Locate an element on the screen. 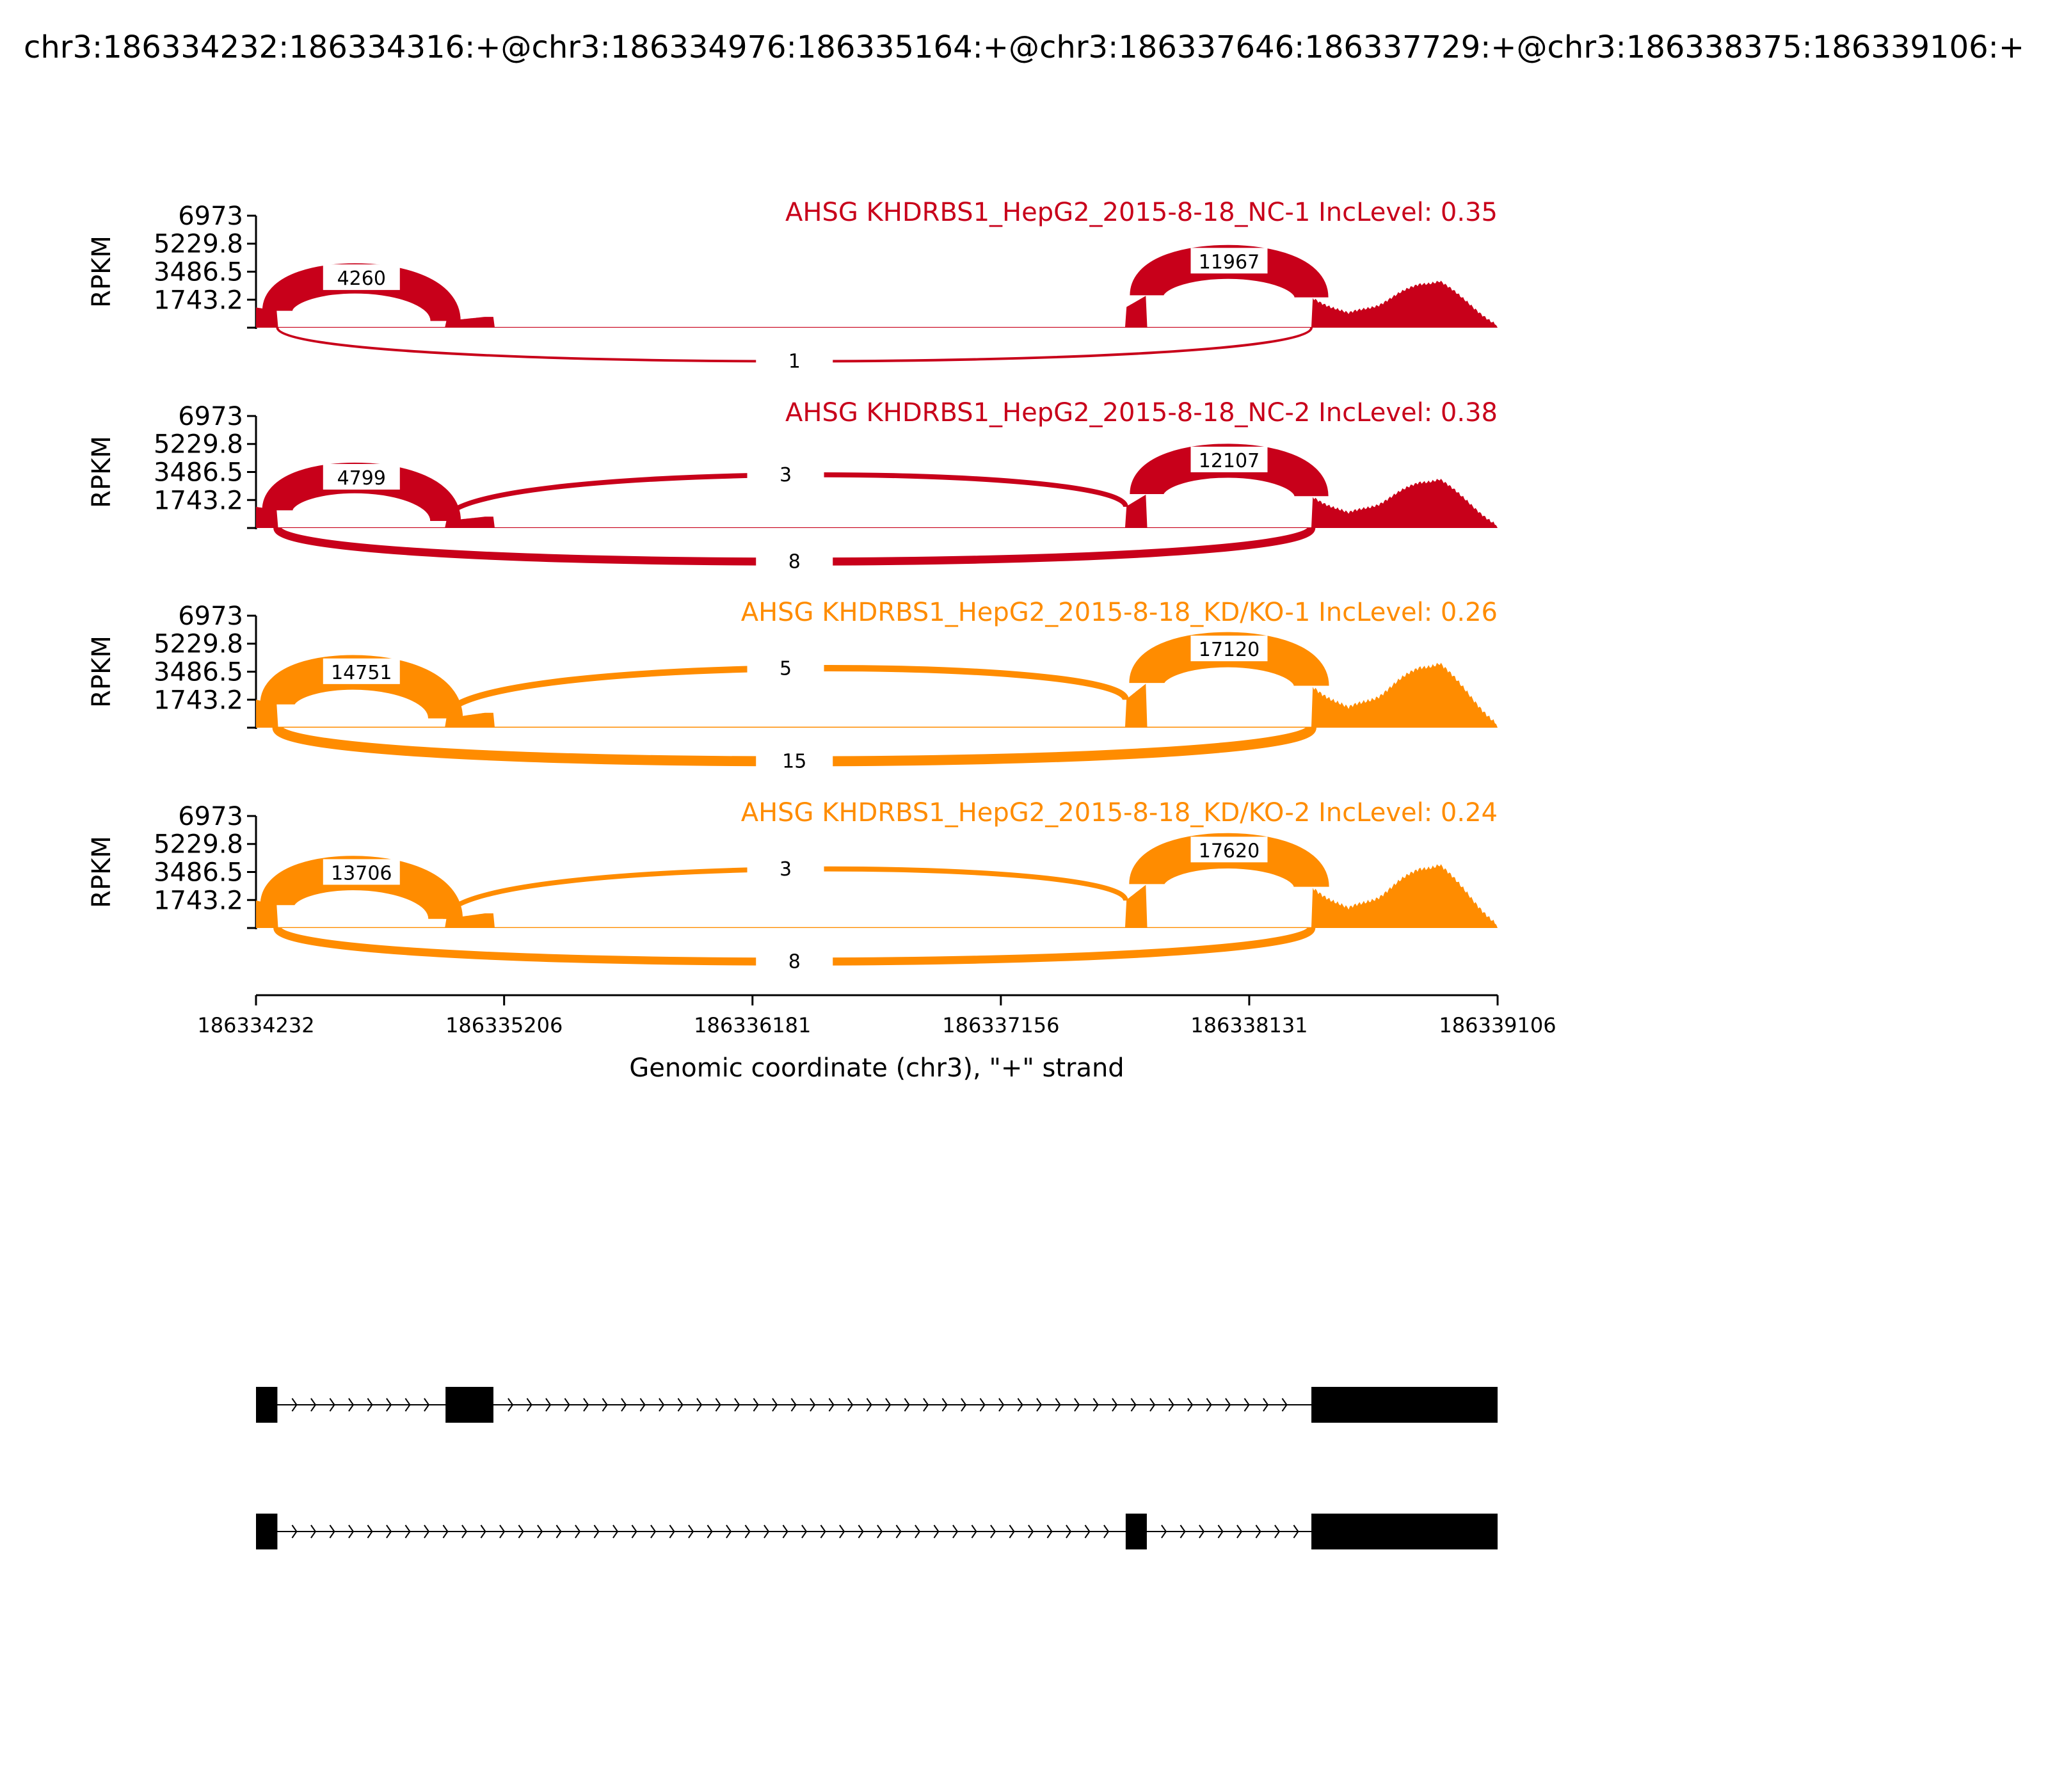 The width and height of the screenshot is (2048, 1792). x-axis-label: Genomic coordinate (chr3), "+" strand is located at coordinates (876, 1068).